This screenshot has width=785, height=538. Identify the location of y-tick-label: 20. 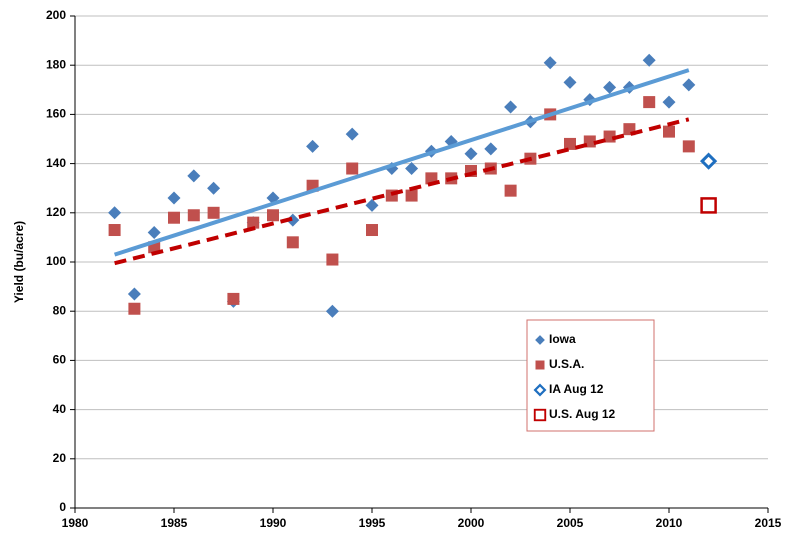
(60, 458).